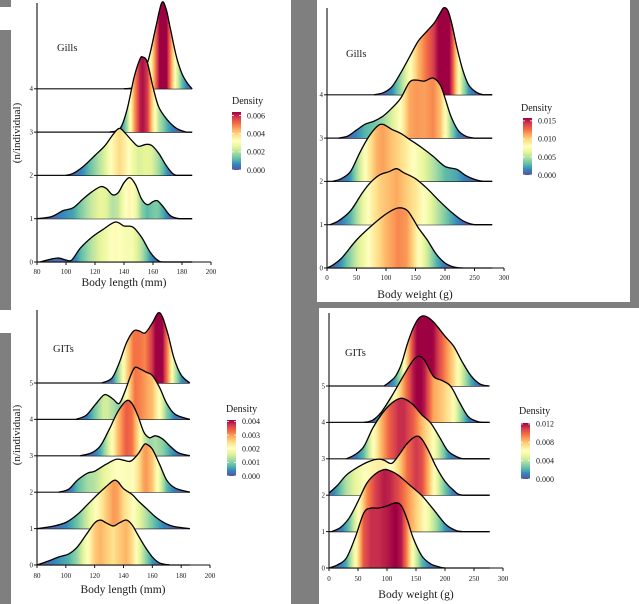  Describe the element at coordinates (124, 272) in the screenshot. I see `x-tick-label: 140` at that location.